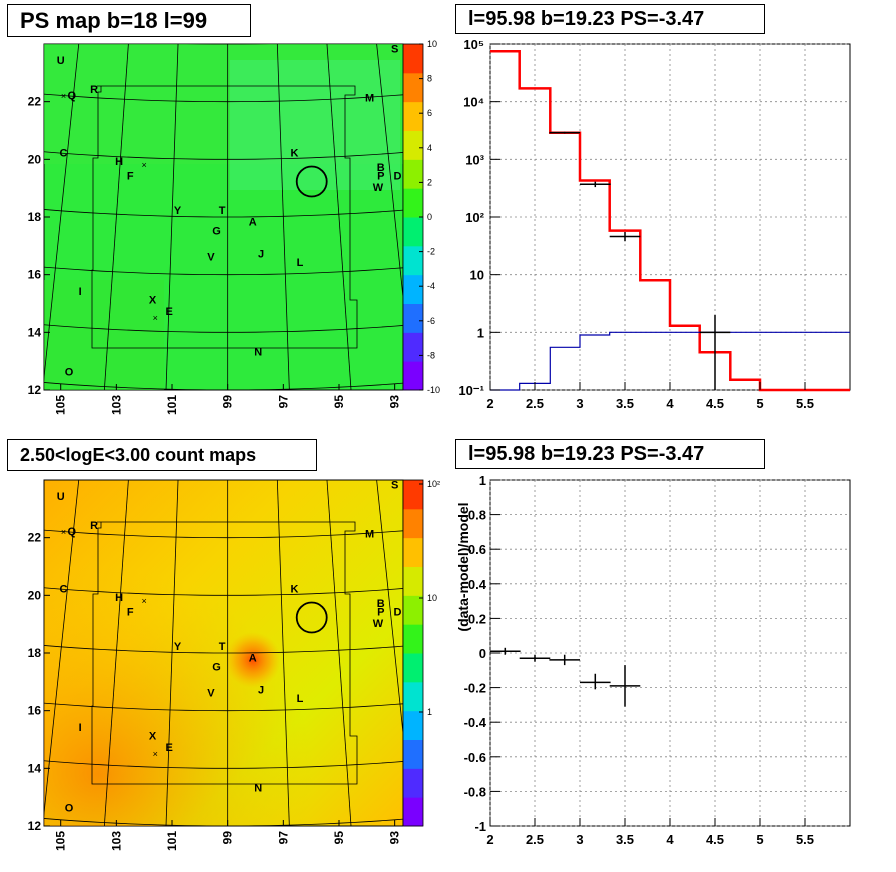 Image resolution: width=896 pixels, height=872 pixels. Describe the element at coordinates (475, 722) in the screenshot. I see `y-tick-label: -0.4` at that location.